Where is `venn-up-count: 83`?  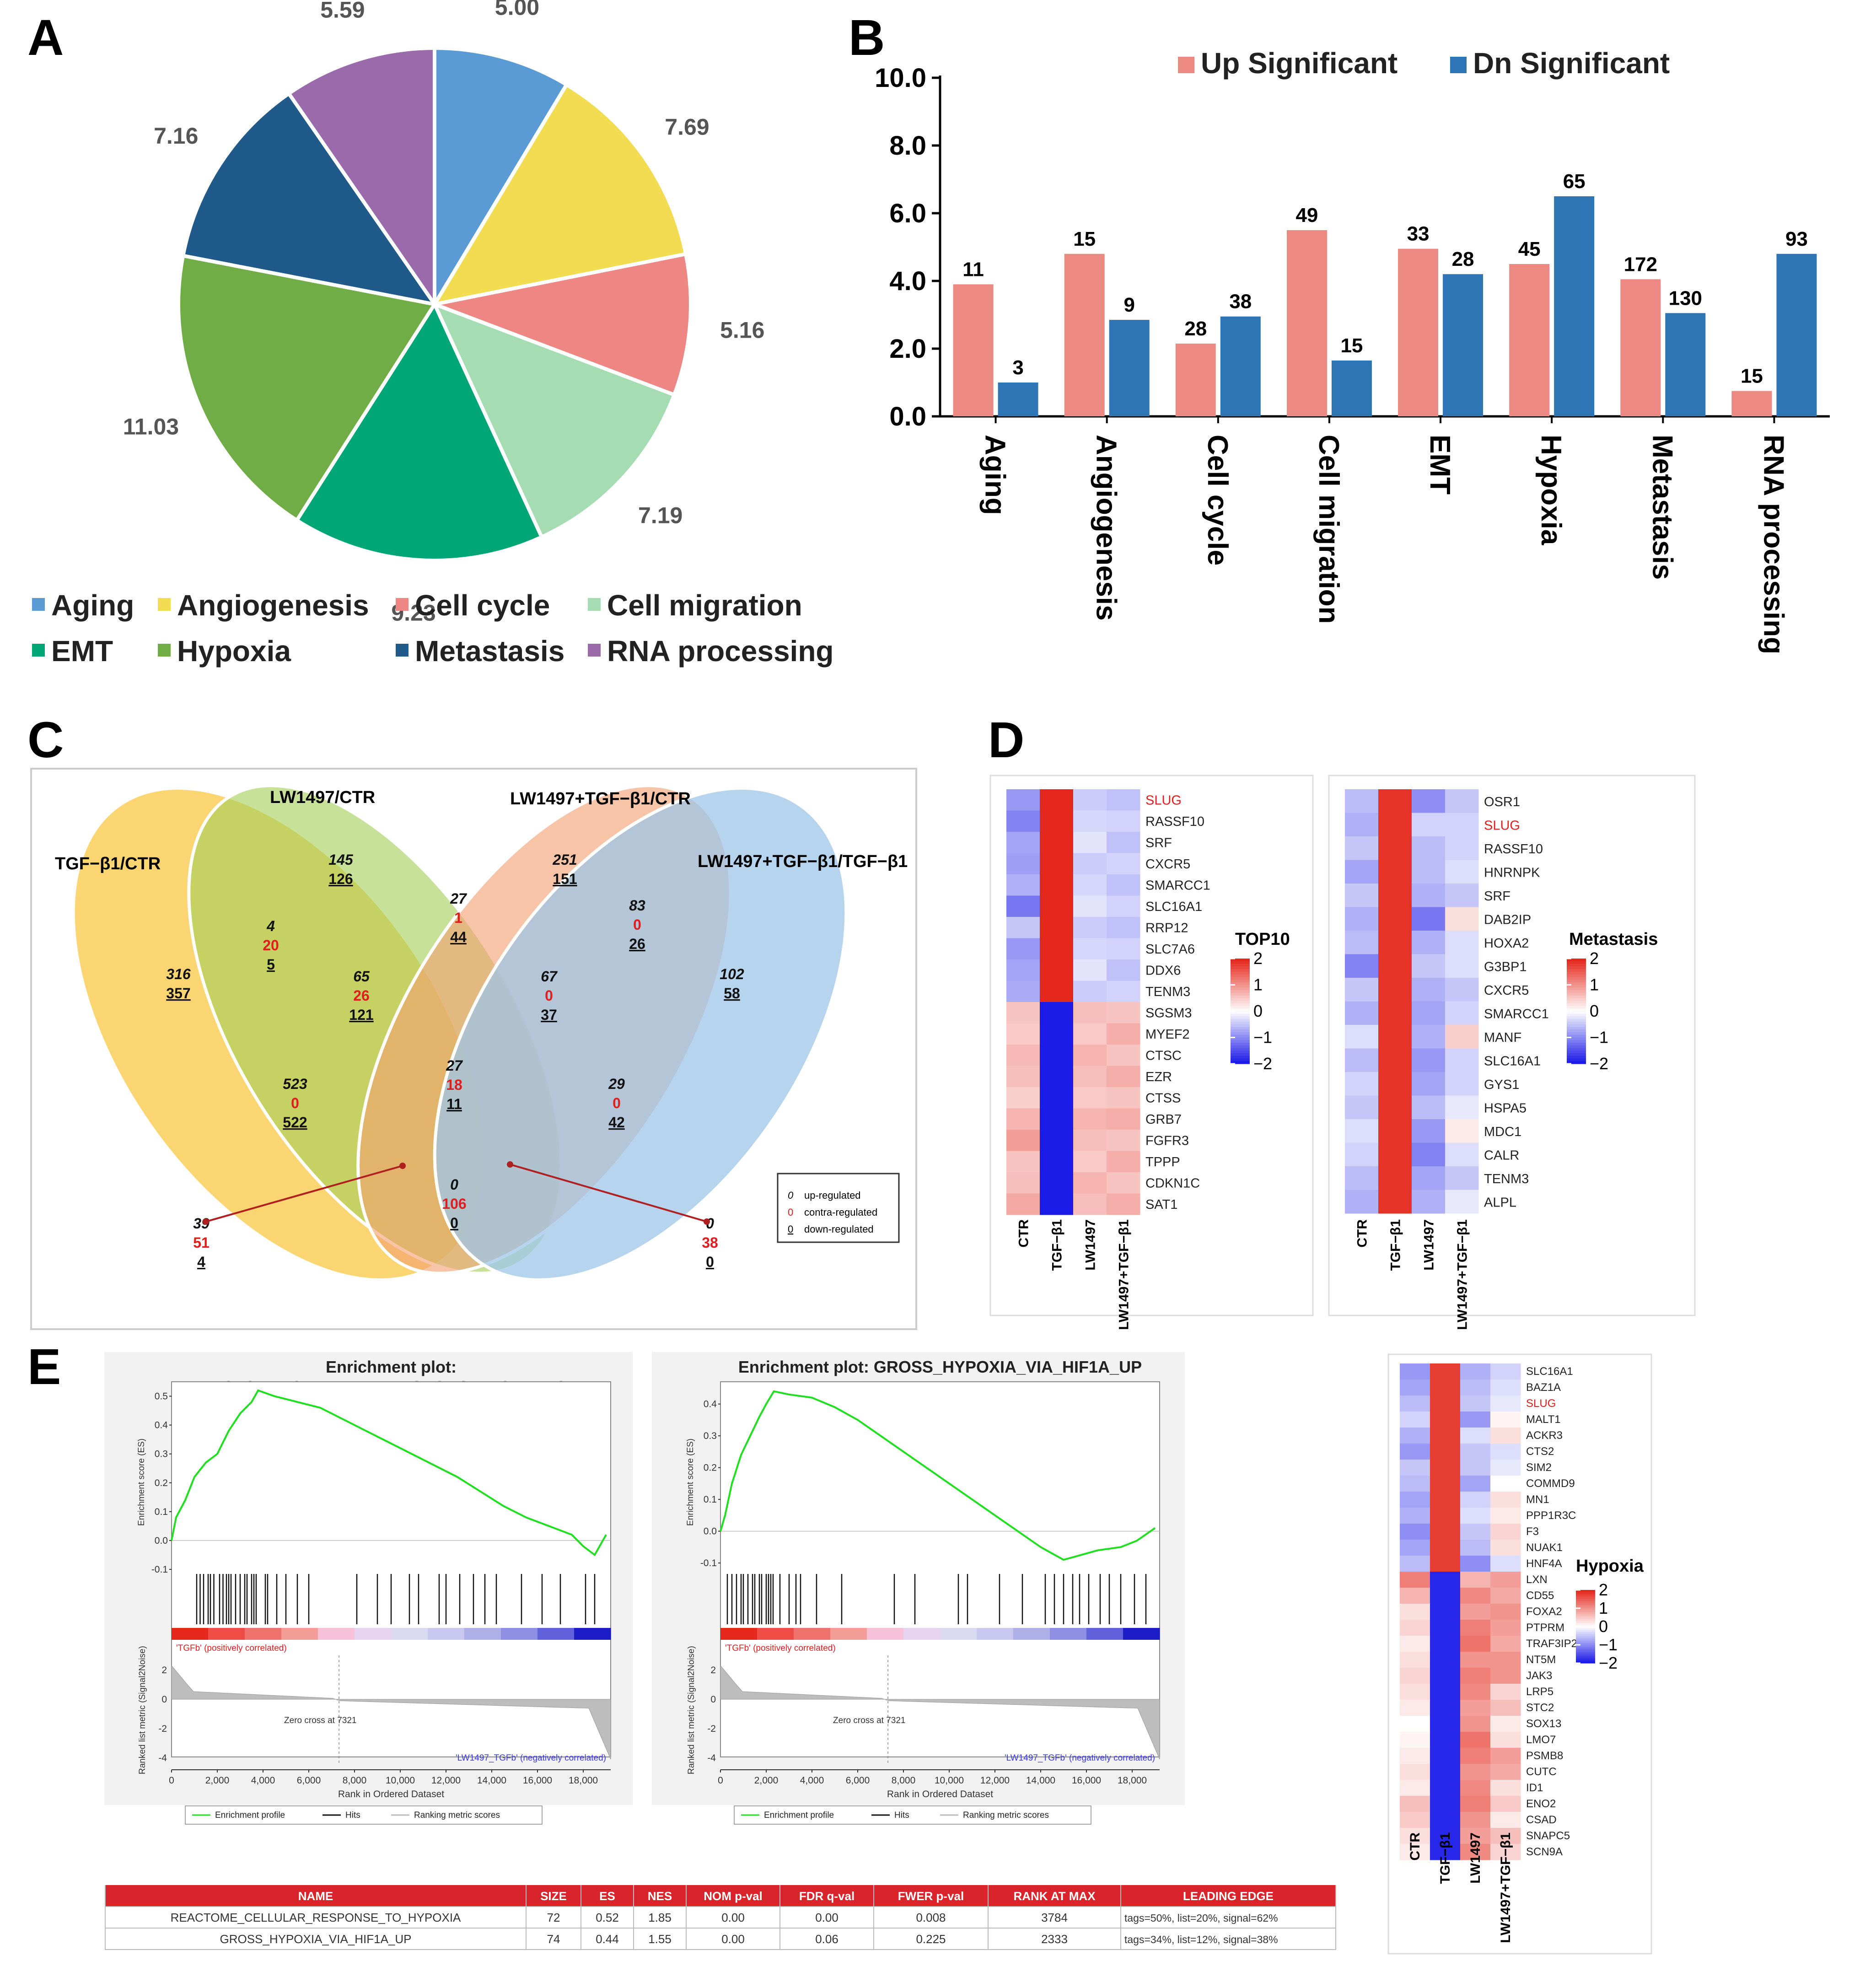 venn-up-count: 83 is located at coordinates (637, 906).